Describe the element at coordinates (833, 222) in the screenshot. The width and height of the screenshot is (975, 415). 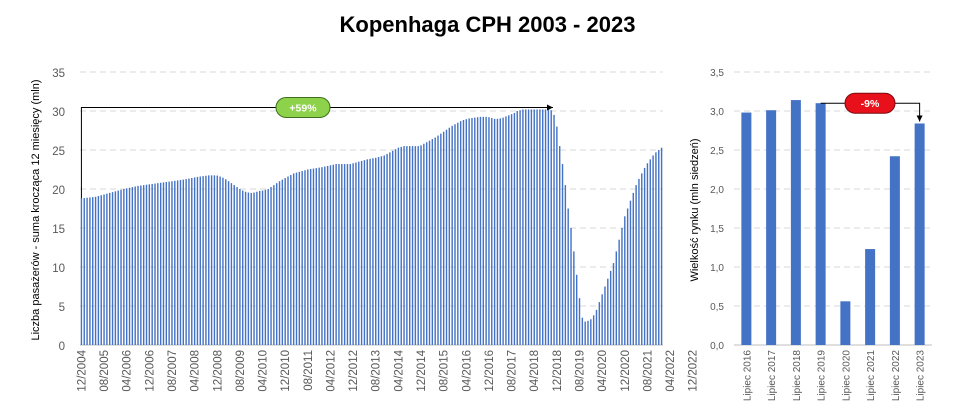
I see `right-bar-series` at that location.